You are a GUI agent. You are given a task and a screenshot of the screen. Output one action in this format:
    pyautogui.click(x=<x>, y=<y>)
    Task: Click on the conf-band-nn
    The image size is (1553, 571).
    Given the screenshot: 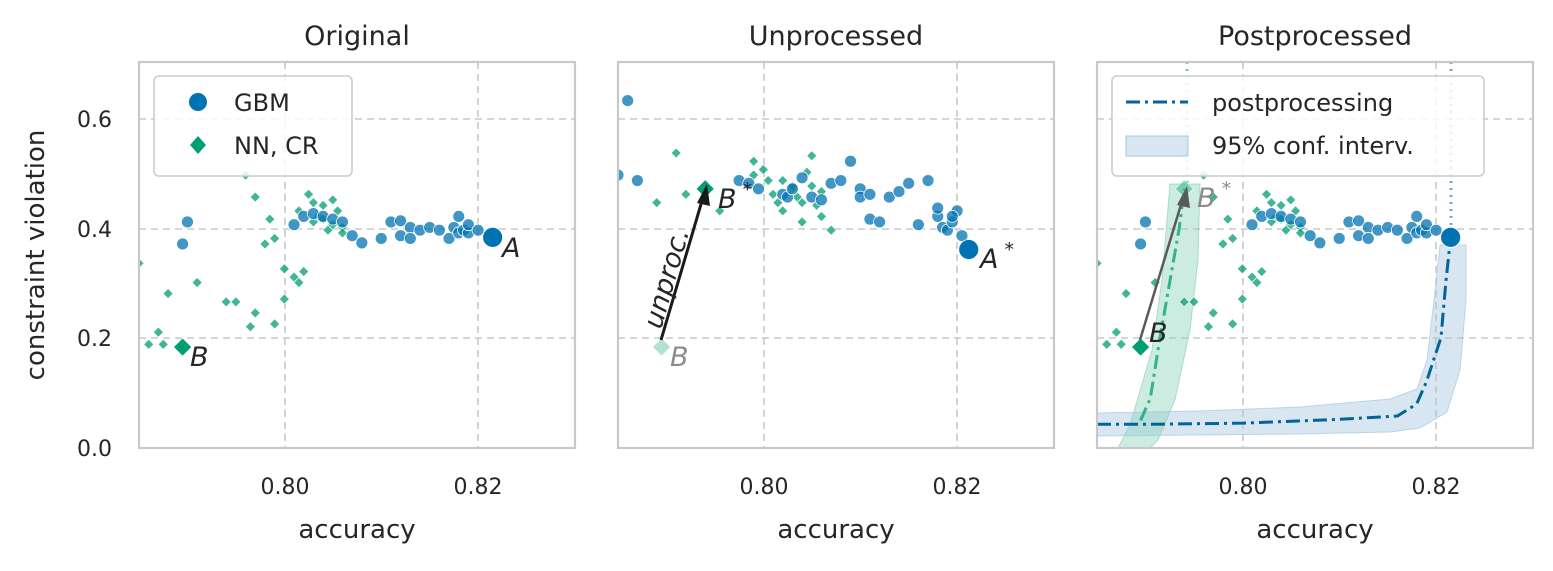 What is the action you would take?
    pyautogui.click(x=1159, y=315)
    